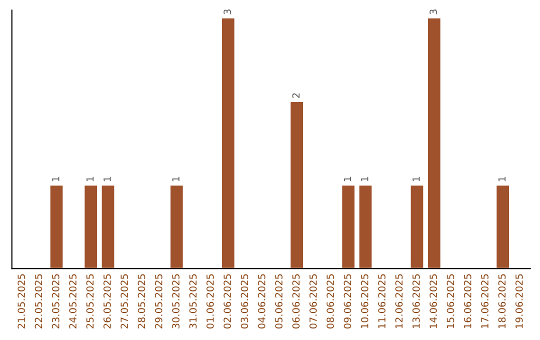 The image size is (540, 340). Describe the element at coordinates (56, 301) in the screenshot. I see `x-tick-label: 23.05.2025` at that location.